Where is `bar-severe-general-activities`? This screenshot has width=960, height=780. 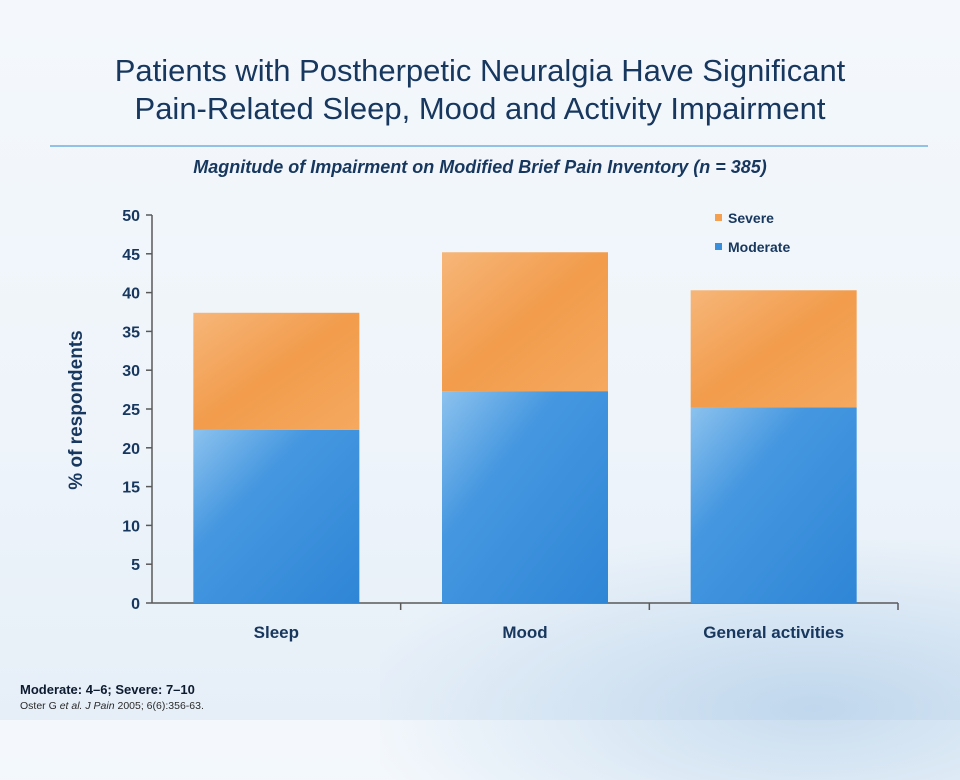 bar-severe-general-activities is located at coordinates (773, 349).